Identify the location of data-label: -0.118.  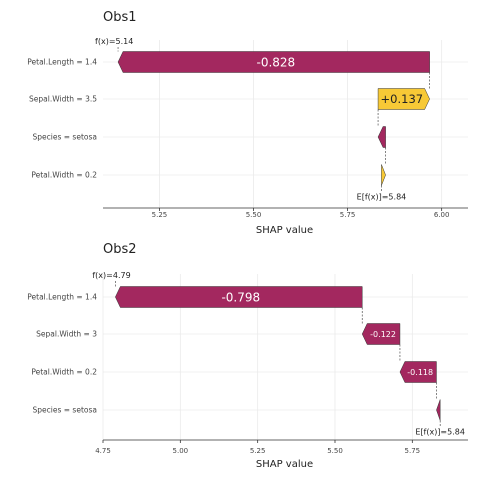
(420, 372).